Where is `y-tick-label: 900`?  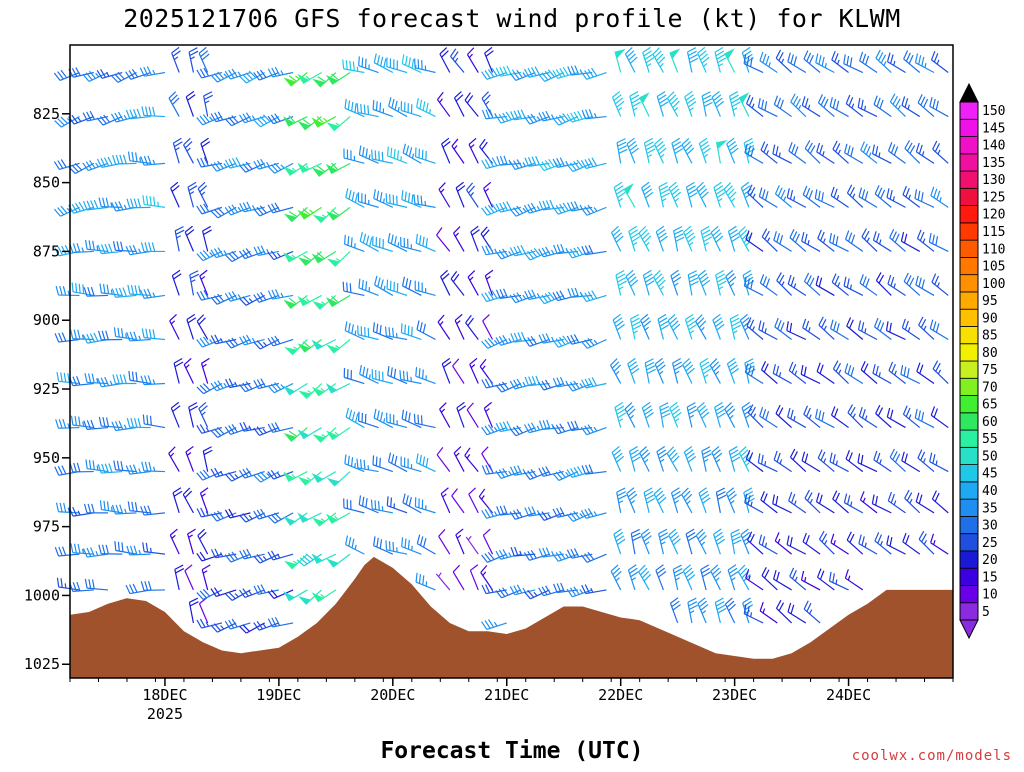 y-tick-label: 900 is located at coordinates (46, 320).